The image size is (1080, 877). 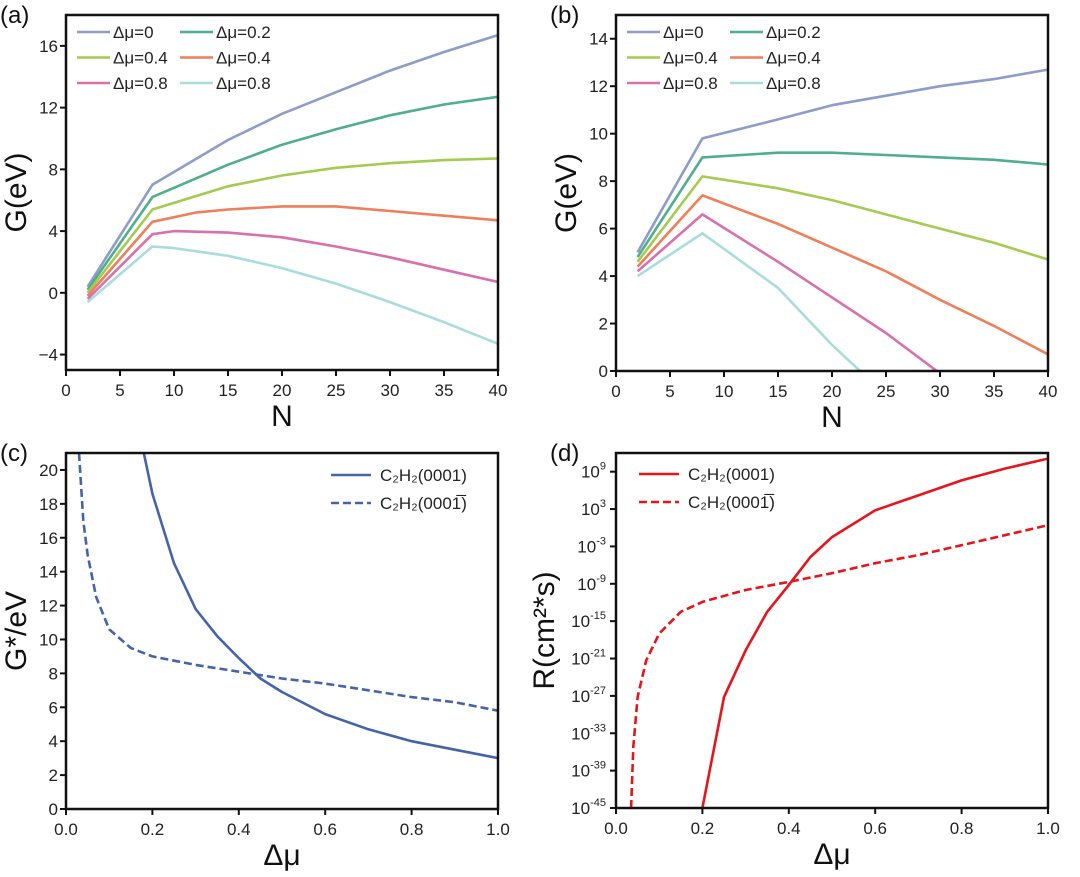 I want to click on y-tick-label: −4, so click(x=48, y=355).